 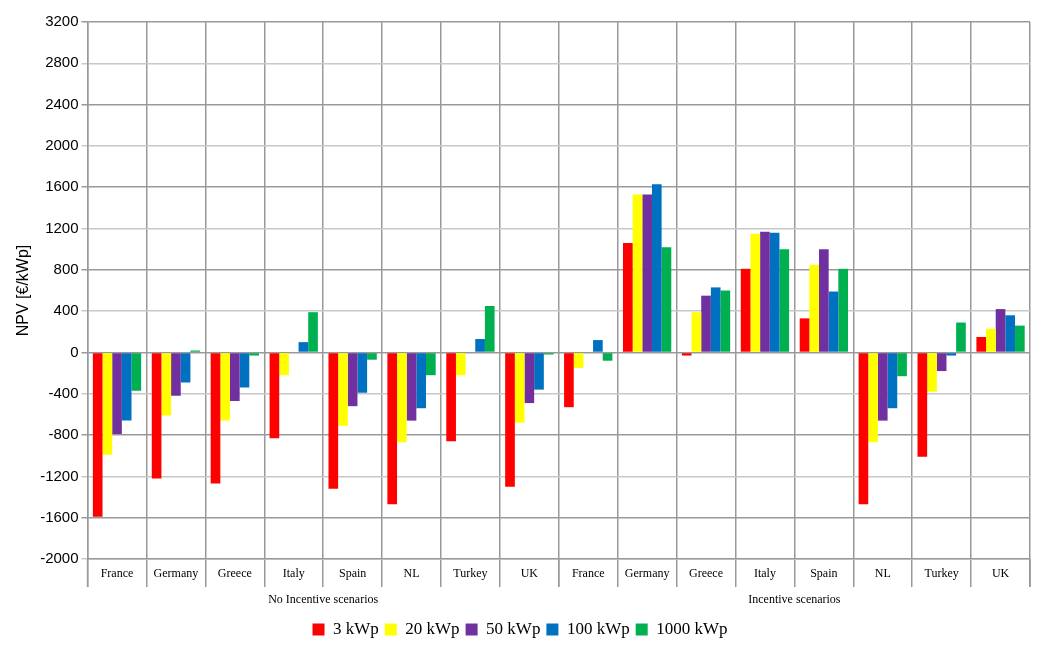 What do you see at coordinates (59, 558) in the screenshot?
I see `y-tick-label: -2000` at bounding box center [59, 558].